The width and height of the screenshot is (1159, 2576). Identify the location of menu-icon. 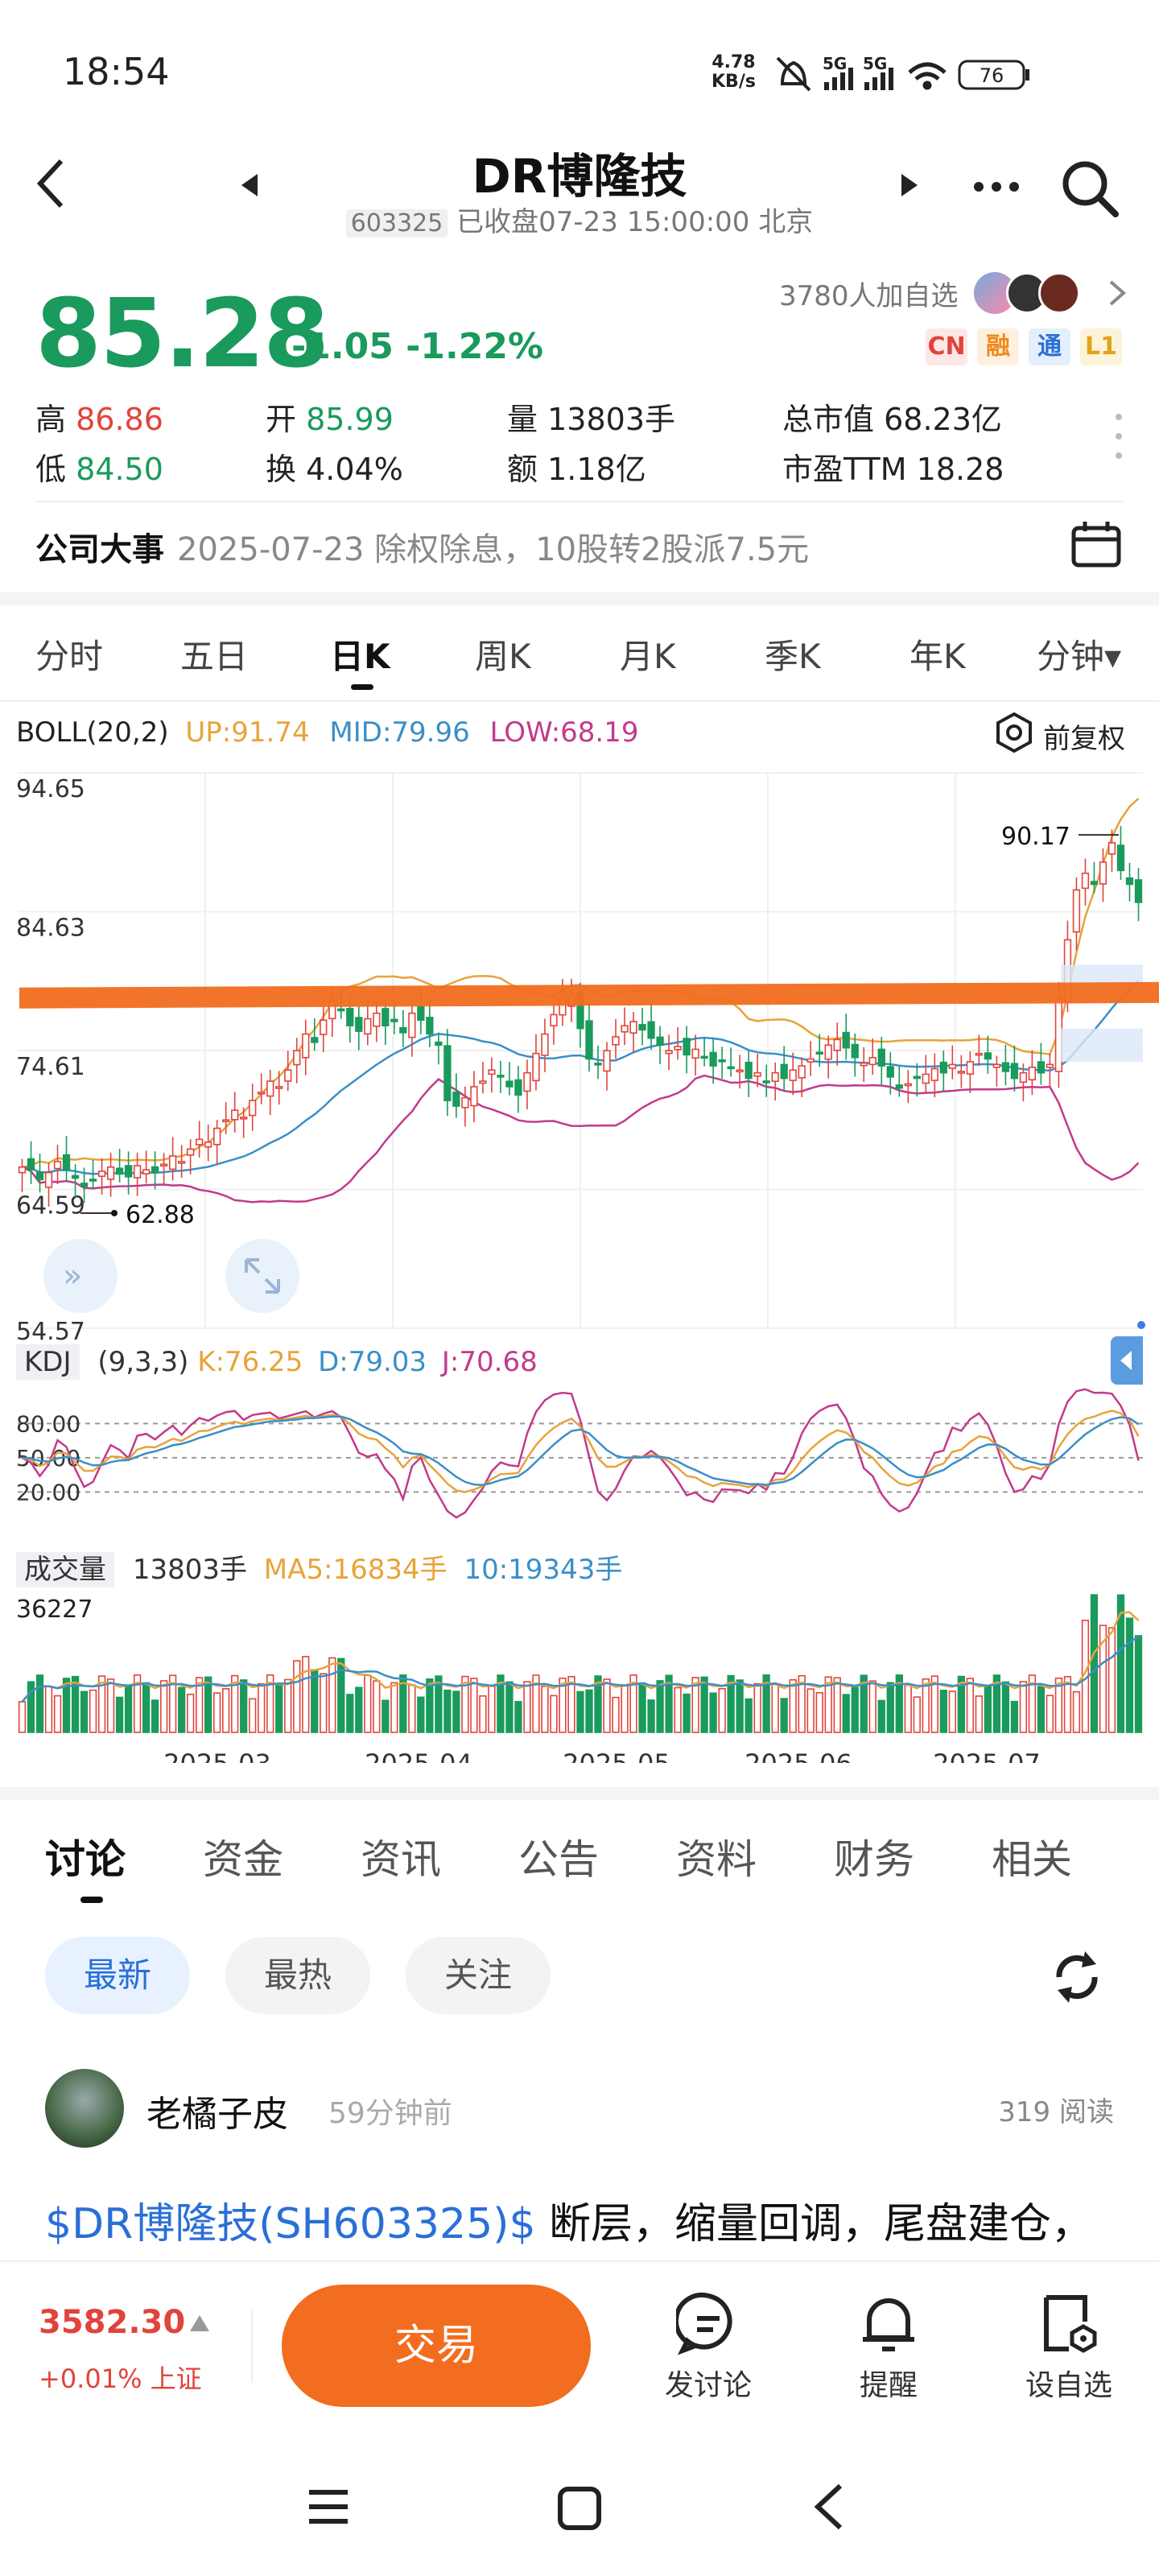
(328, 2506).